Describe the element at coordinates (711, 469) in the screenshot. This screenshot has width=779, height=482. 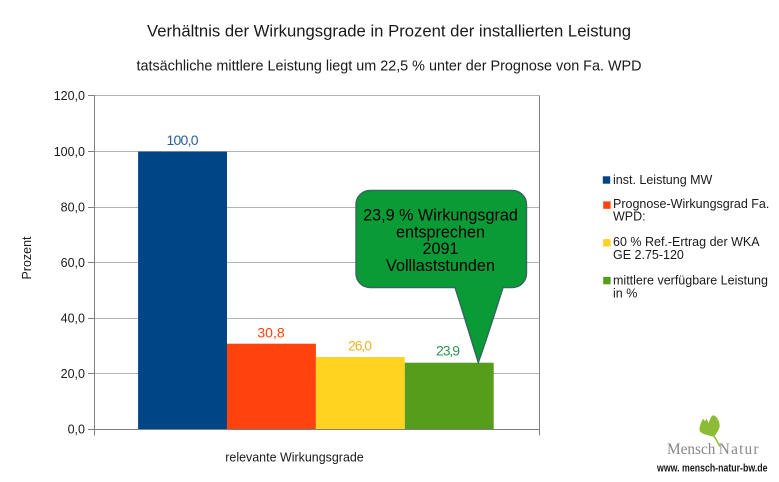
I see `svg-text: www. mensch-natur-bw.de` at that location.